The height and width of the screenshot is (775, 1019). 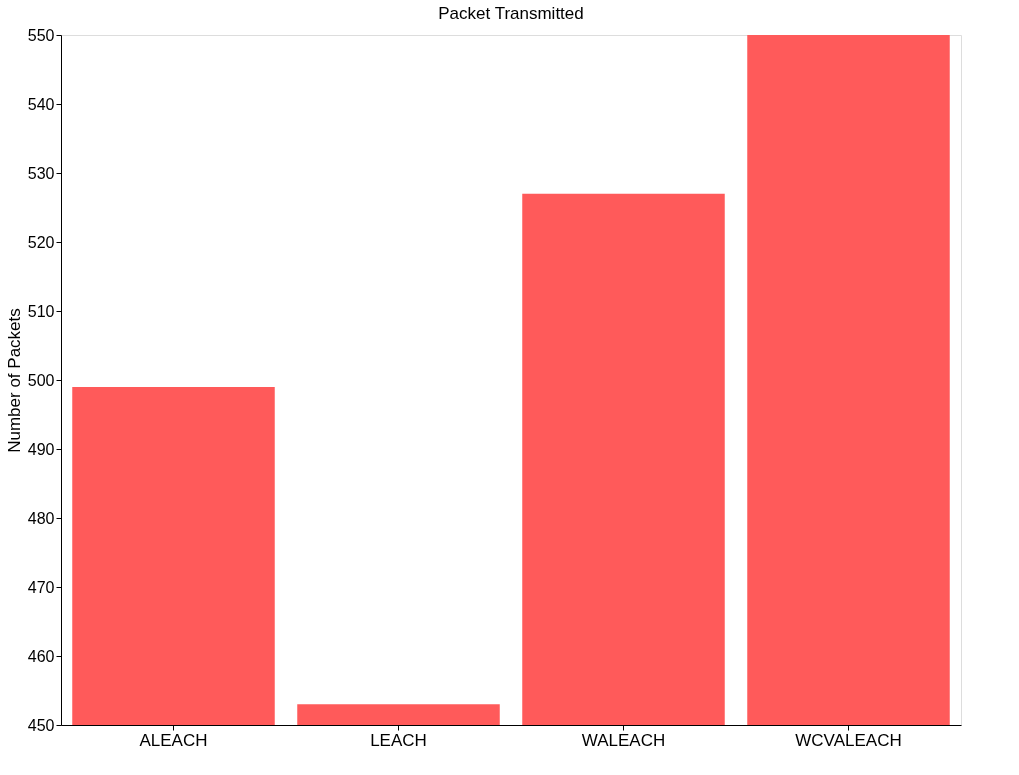 What do you see at coordinates (41, 242) in the screenshot?
I see `y-tick-label: 520` at bounding box center [41, 242].